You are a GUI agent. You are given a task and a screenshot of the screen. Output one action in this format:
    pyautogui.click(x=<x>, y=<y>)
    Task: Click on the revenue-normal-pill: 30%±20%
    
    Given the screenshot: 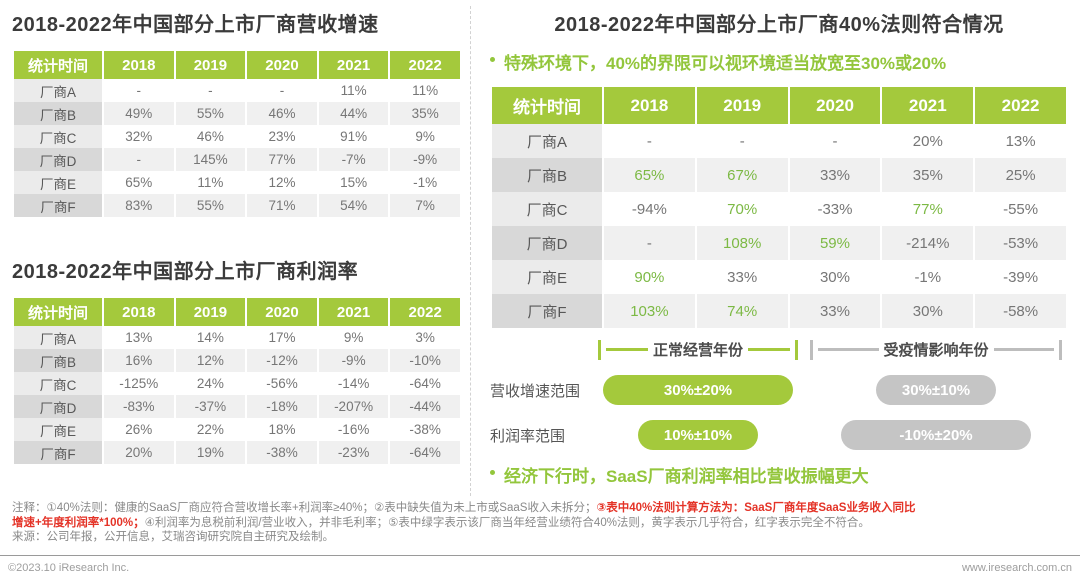 What is the action you would take?
    pyautogui.click(x=698, y=390)
    